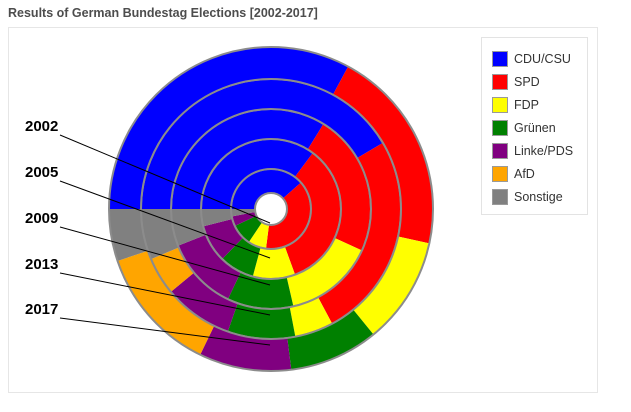  I want to click on legend-item-sonstige: Sonstige, so click(539, 196).